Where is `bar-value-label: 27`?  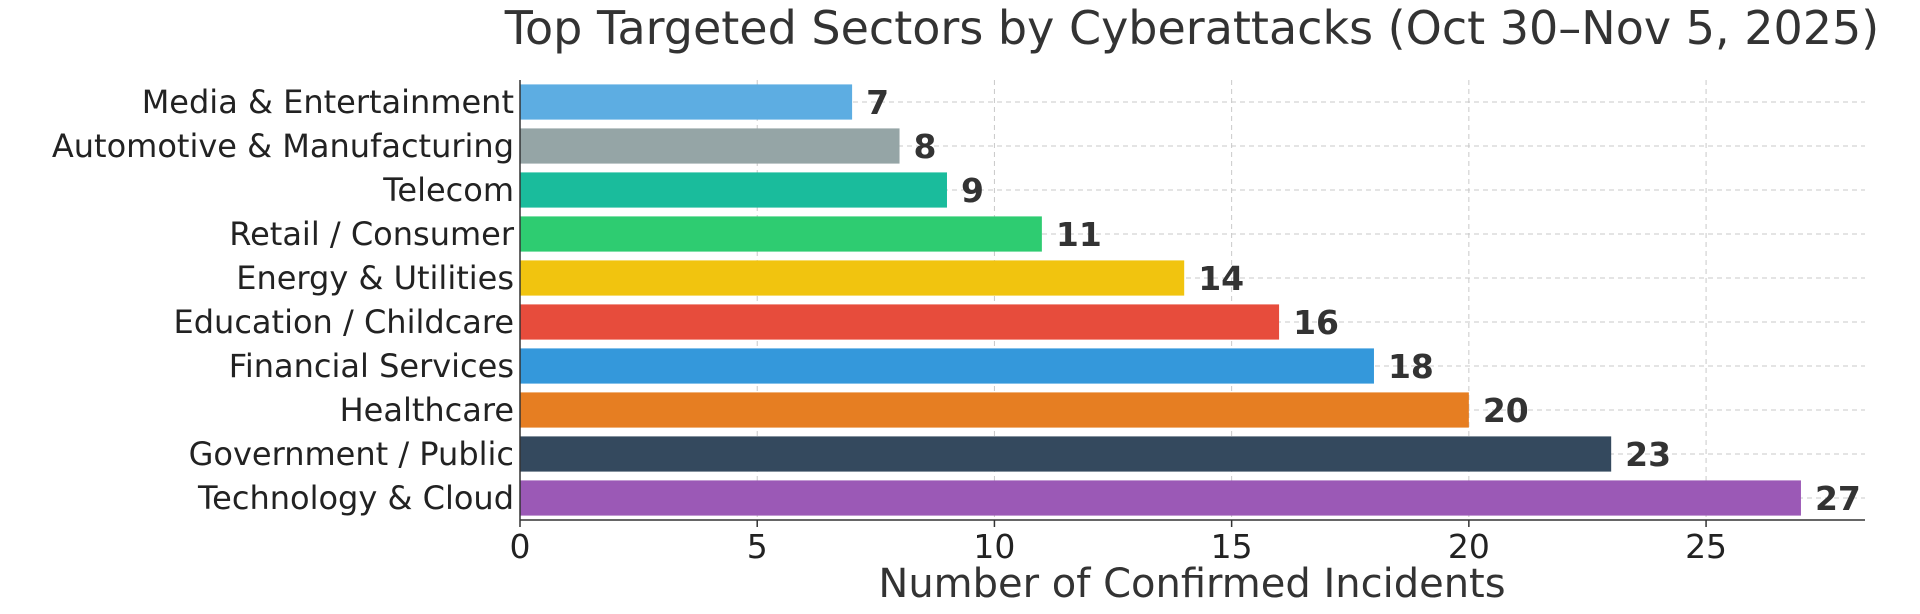 bar-value-label: 27 is located at coordinates (1838, 498).